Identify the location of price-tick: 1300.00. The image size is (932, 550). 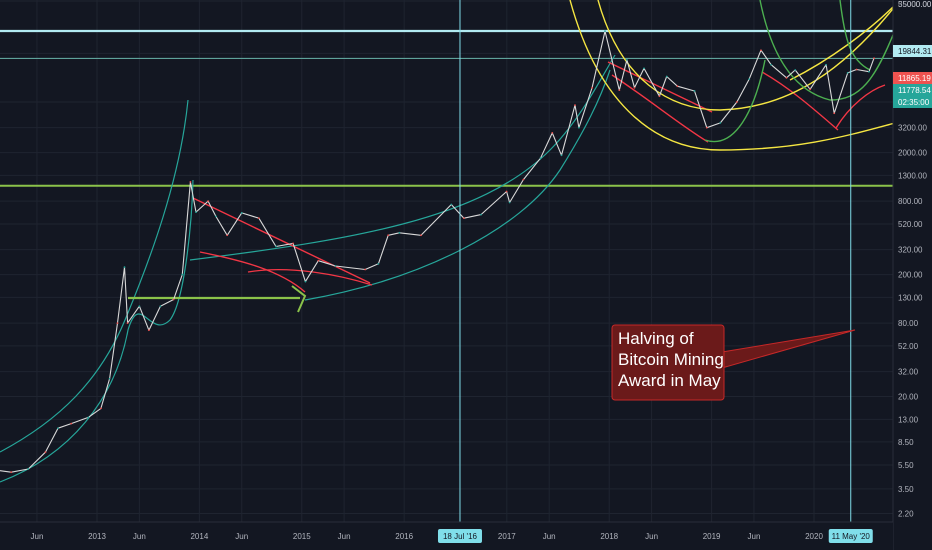
(912, 175).